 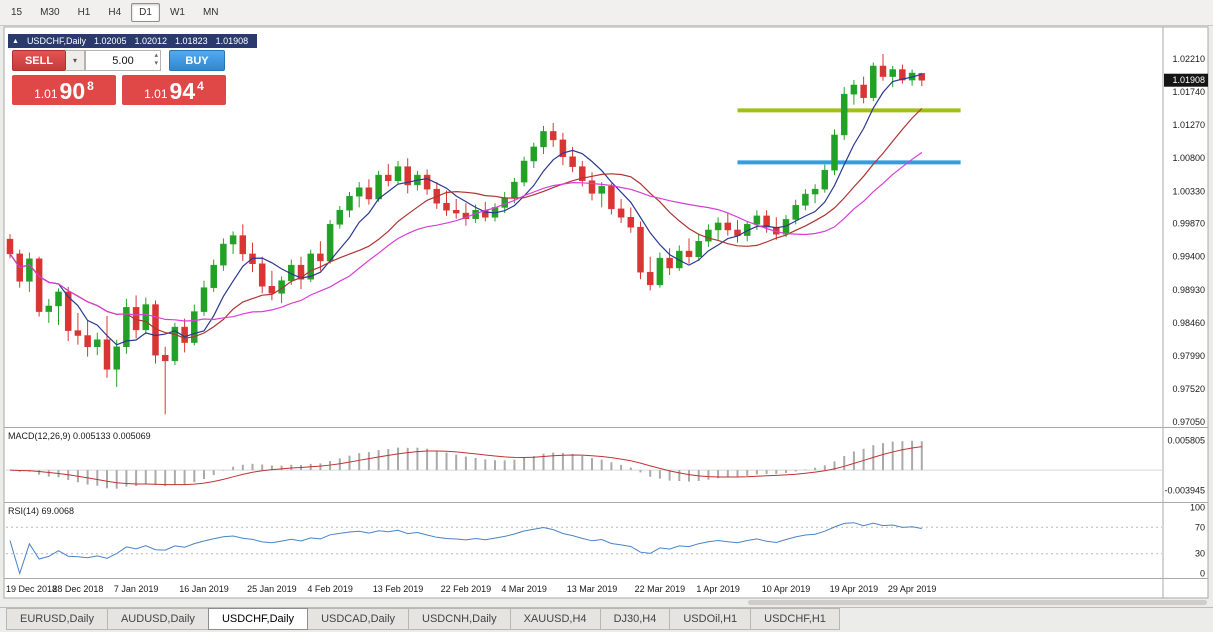 What do you see at coordinates (710, 619) in the screenshot?
I see `tab-usdoil-h1: USDOil,H1` at bounding box center [710, 619].